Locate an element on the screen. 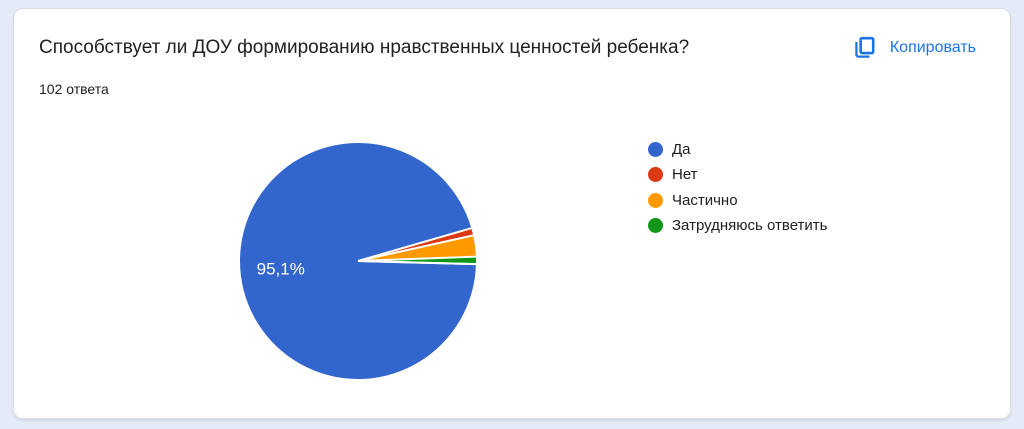 This screenshot has width=1024, height=429. pie-chart: 95,1% is located at coordinates (358, 261).